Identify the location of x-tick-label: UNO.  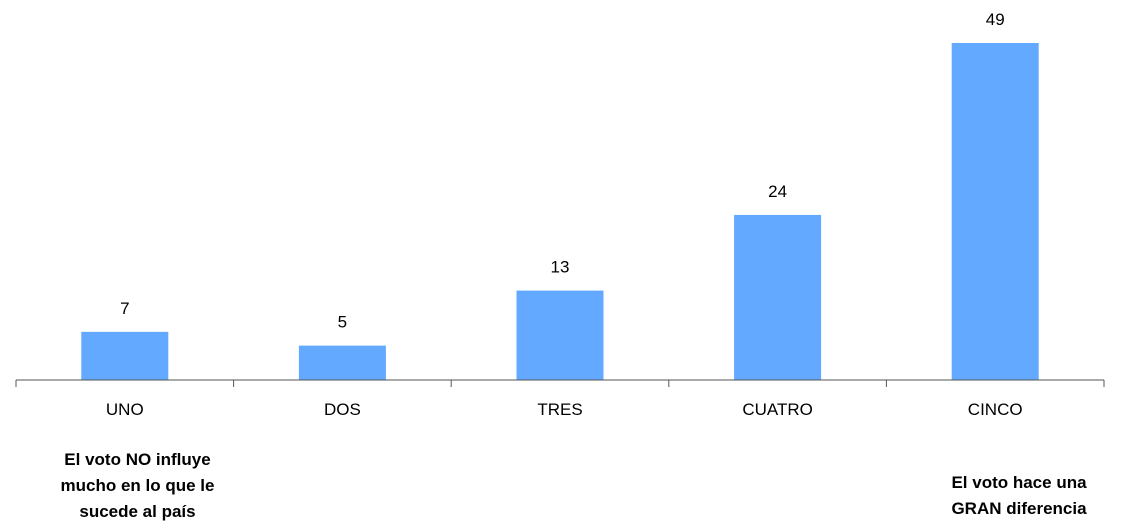
(125, 409).